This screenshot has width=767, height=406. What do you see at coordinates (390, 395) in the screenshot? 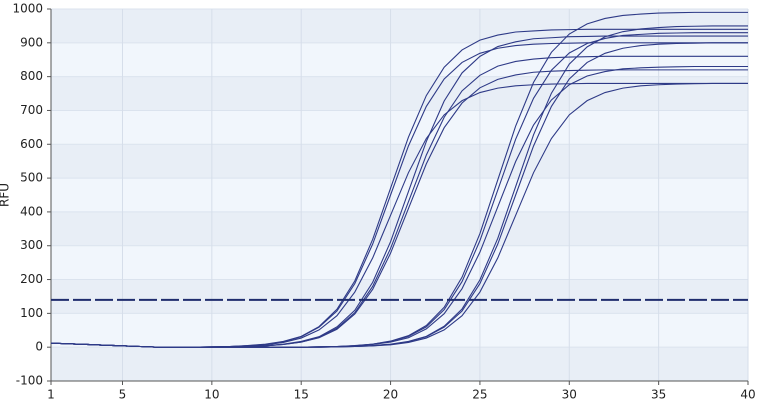
I see `x-tick-label: 20` at bounding box center [390, 395].